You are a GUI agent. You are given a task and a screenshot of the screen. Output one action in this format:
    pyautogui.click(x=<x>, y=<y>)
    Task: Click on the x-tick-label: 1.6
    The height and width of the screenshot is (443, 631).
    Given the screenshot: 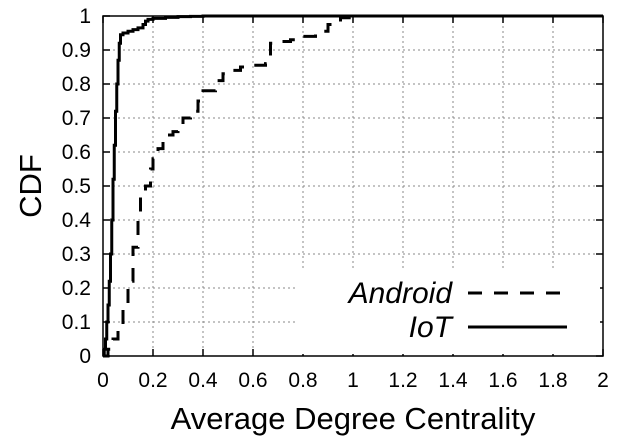 What is the action you would take?
    pyautogui.click(x=502, y=380)
    